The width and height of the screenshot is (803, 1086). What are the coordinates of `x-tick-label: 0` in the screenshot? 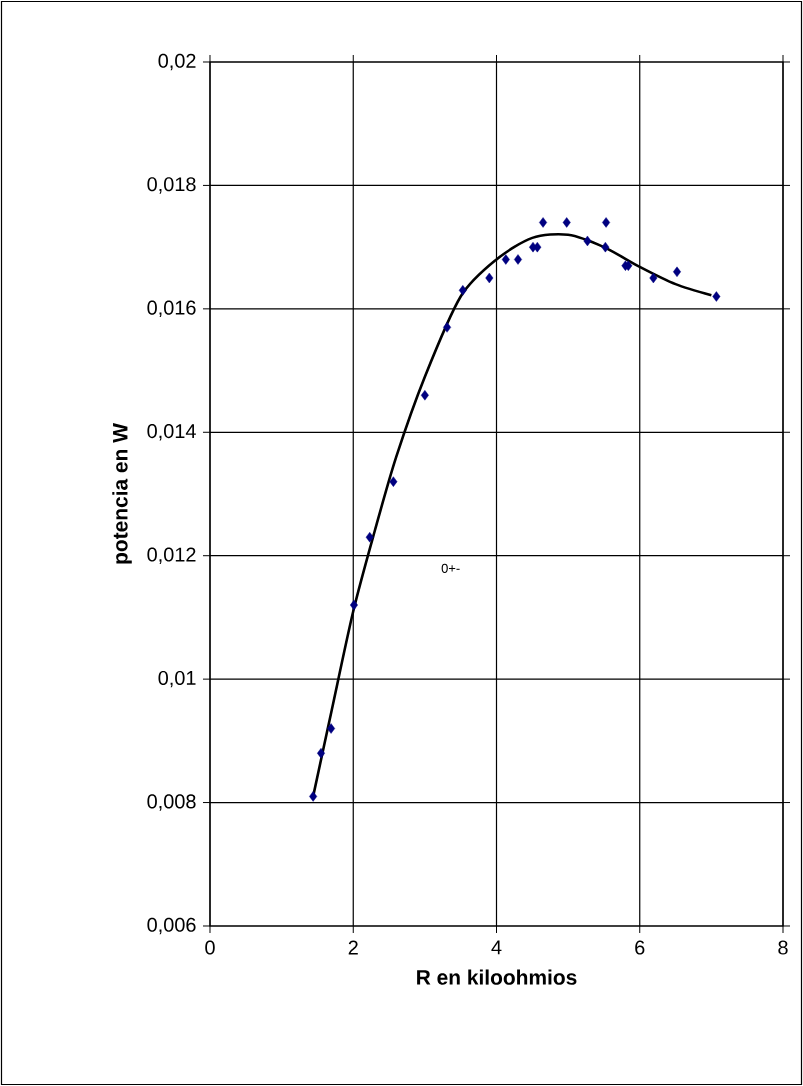 It's located at (210, 947).